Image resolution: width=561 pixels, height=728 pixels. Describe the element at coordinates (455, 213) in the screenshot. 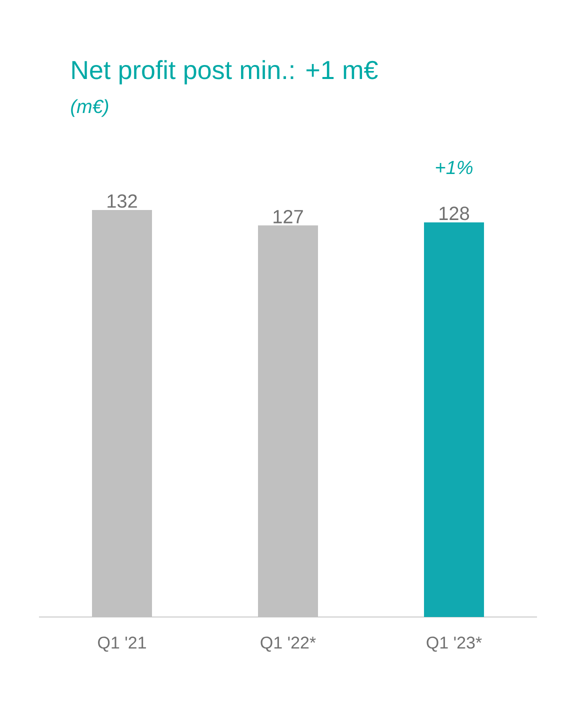

I see `data-label: 128` at that location.